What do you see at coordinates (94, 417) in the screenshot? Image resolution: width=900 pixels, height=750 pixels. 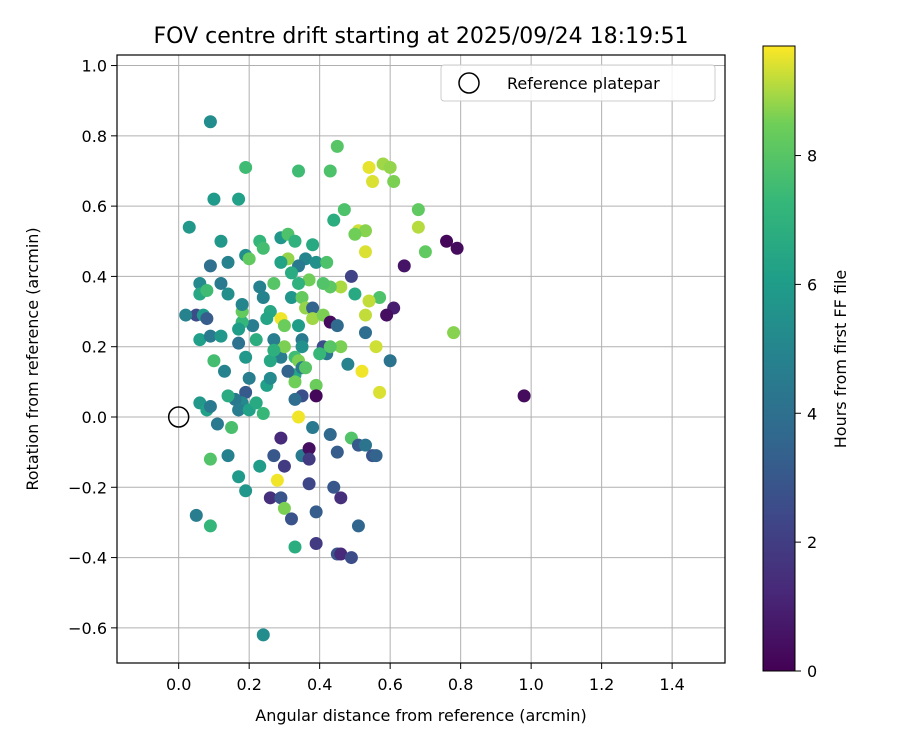 I see `y-tick-label: 0.0` at bounding box center [94, 417].